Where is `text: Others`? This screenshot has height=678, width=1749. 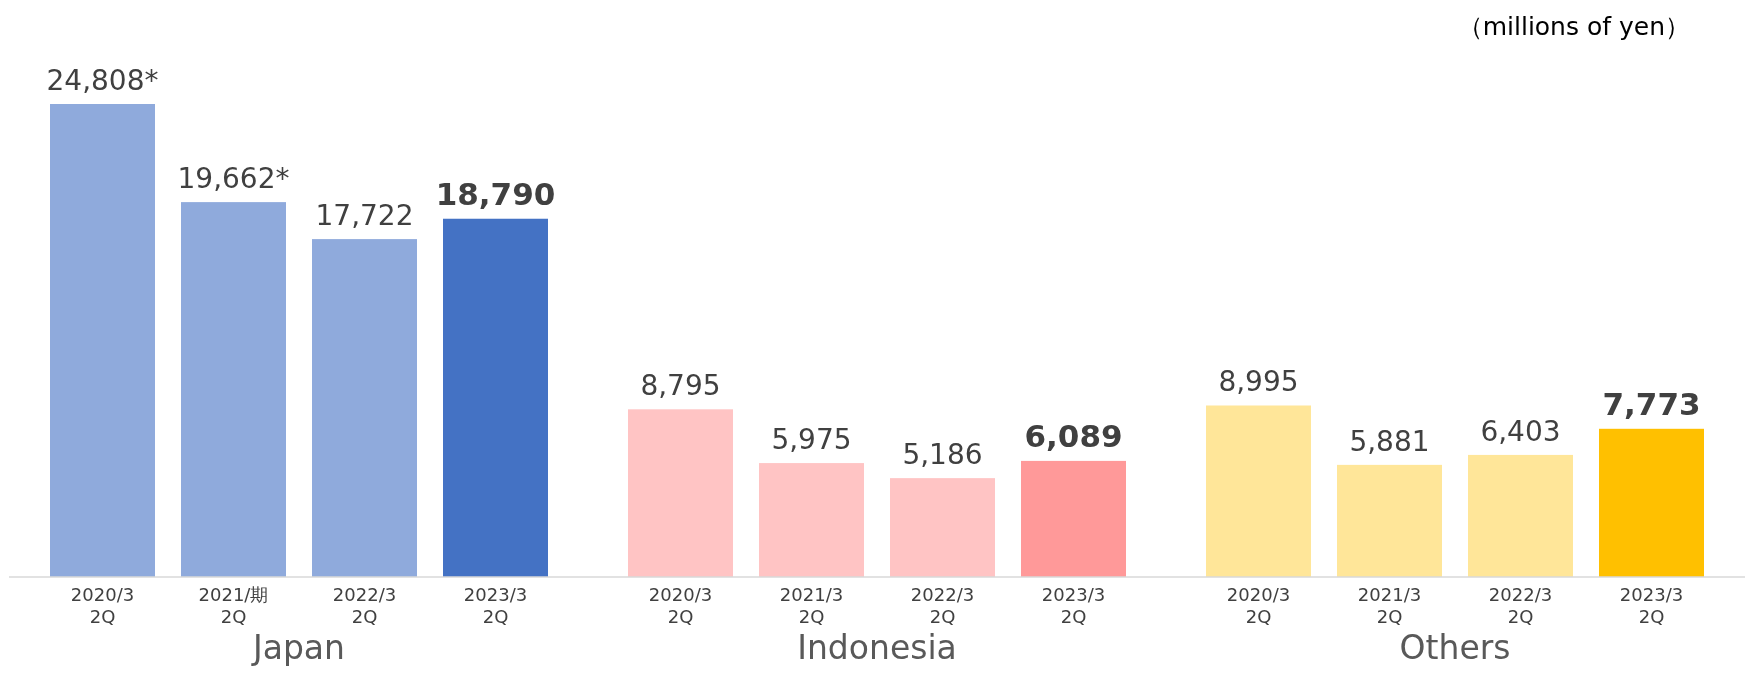
text: Others is located at coordinates (1455, 647).